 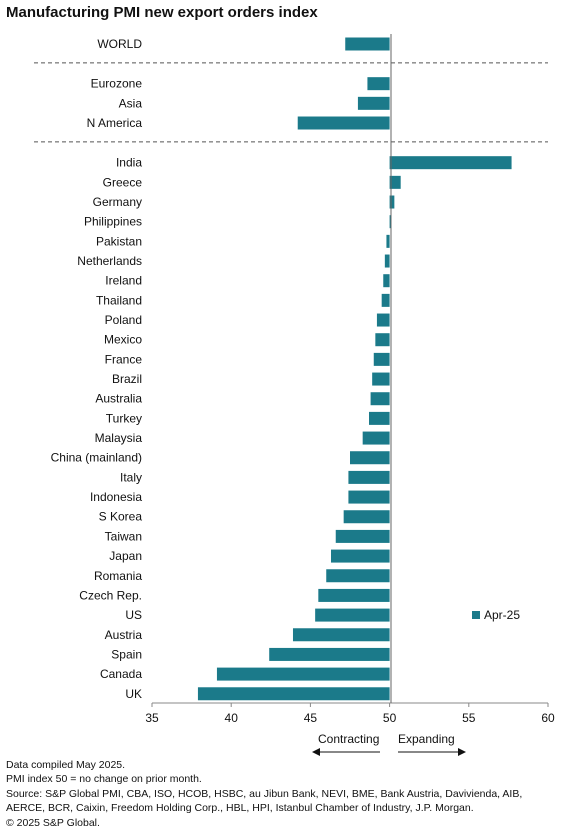 What do you see at coordinates (133, 615) in the screenshot?
I see `category-label: US` at bounding box center [133, 615].